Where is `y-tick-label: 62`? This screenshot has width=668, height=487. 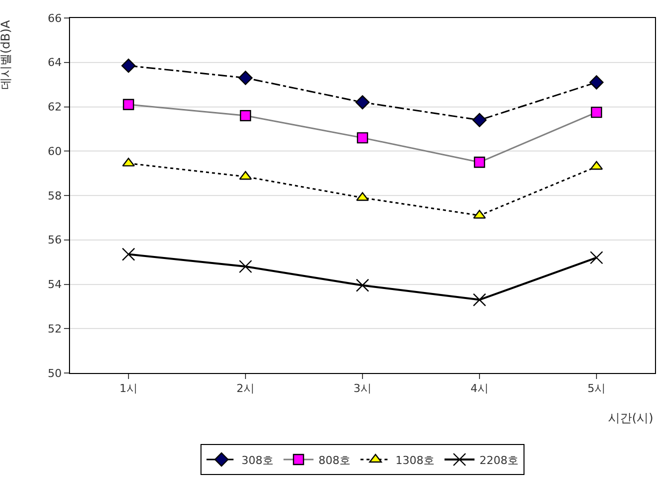 y-tick-label: 62 is located at coordinates (55, 107).